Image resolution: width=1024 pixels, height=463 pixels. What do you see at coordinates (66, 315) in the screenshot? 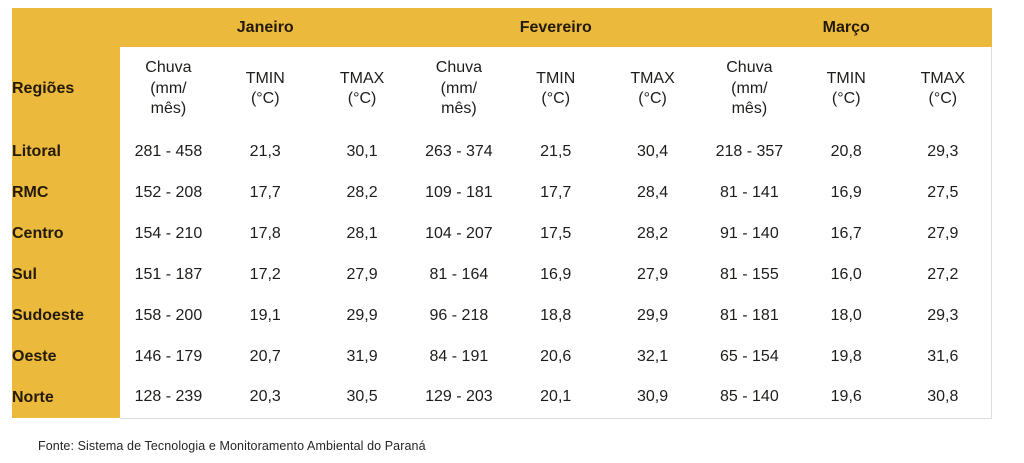
I see `region-label: Sudoeste` at bounding box center [66, 315].